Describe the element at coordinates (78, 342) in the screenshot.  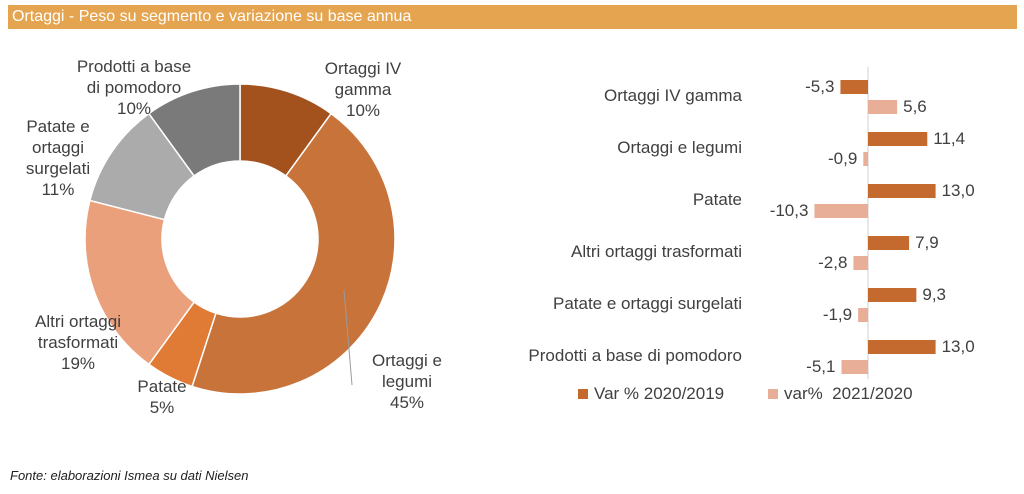
I see `slice-label: Altri ortaggi trasformati 19%` at that location.